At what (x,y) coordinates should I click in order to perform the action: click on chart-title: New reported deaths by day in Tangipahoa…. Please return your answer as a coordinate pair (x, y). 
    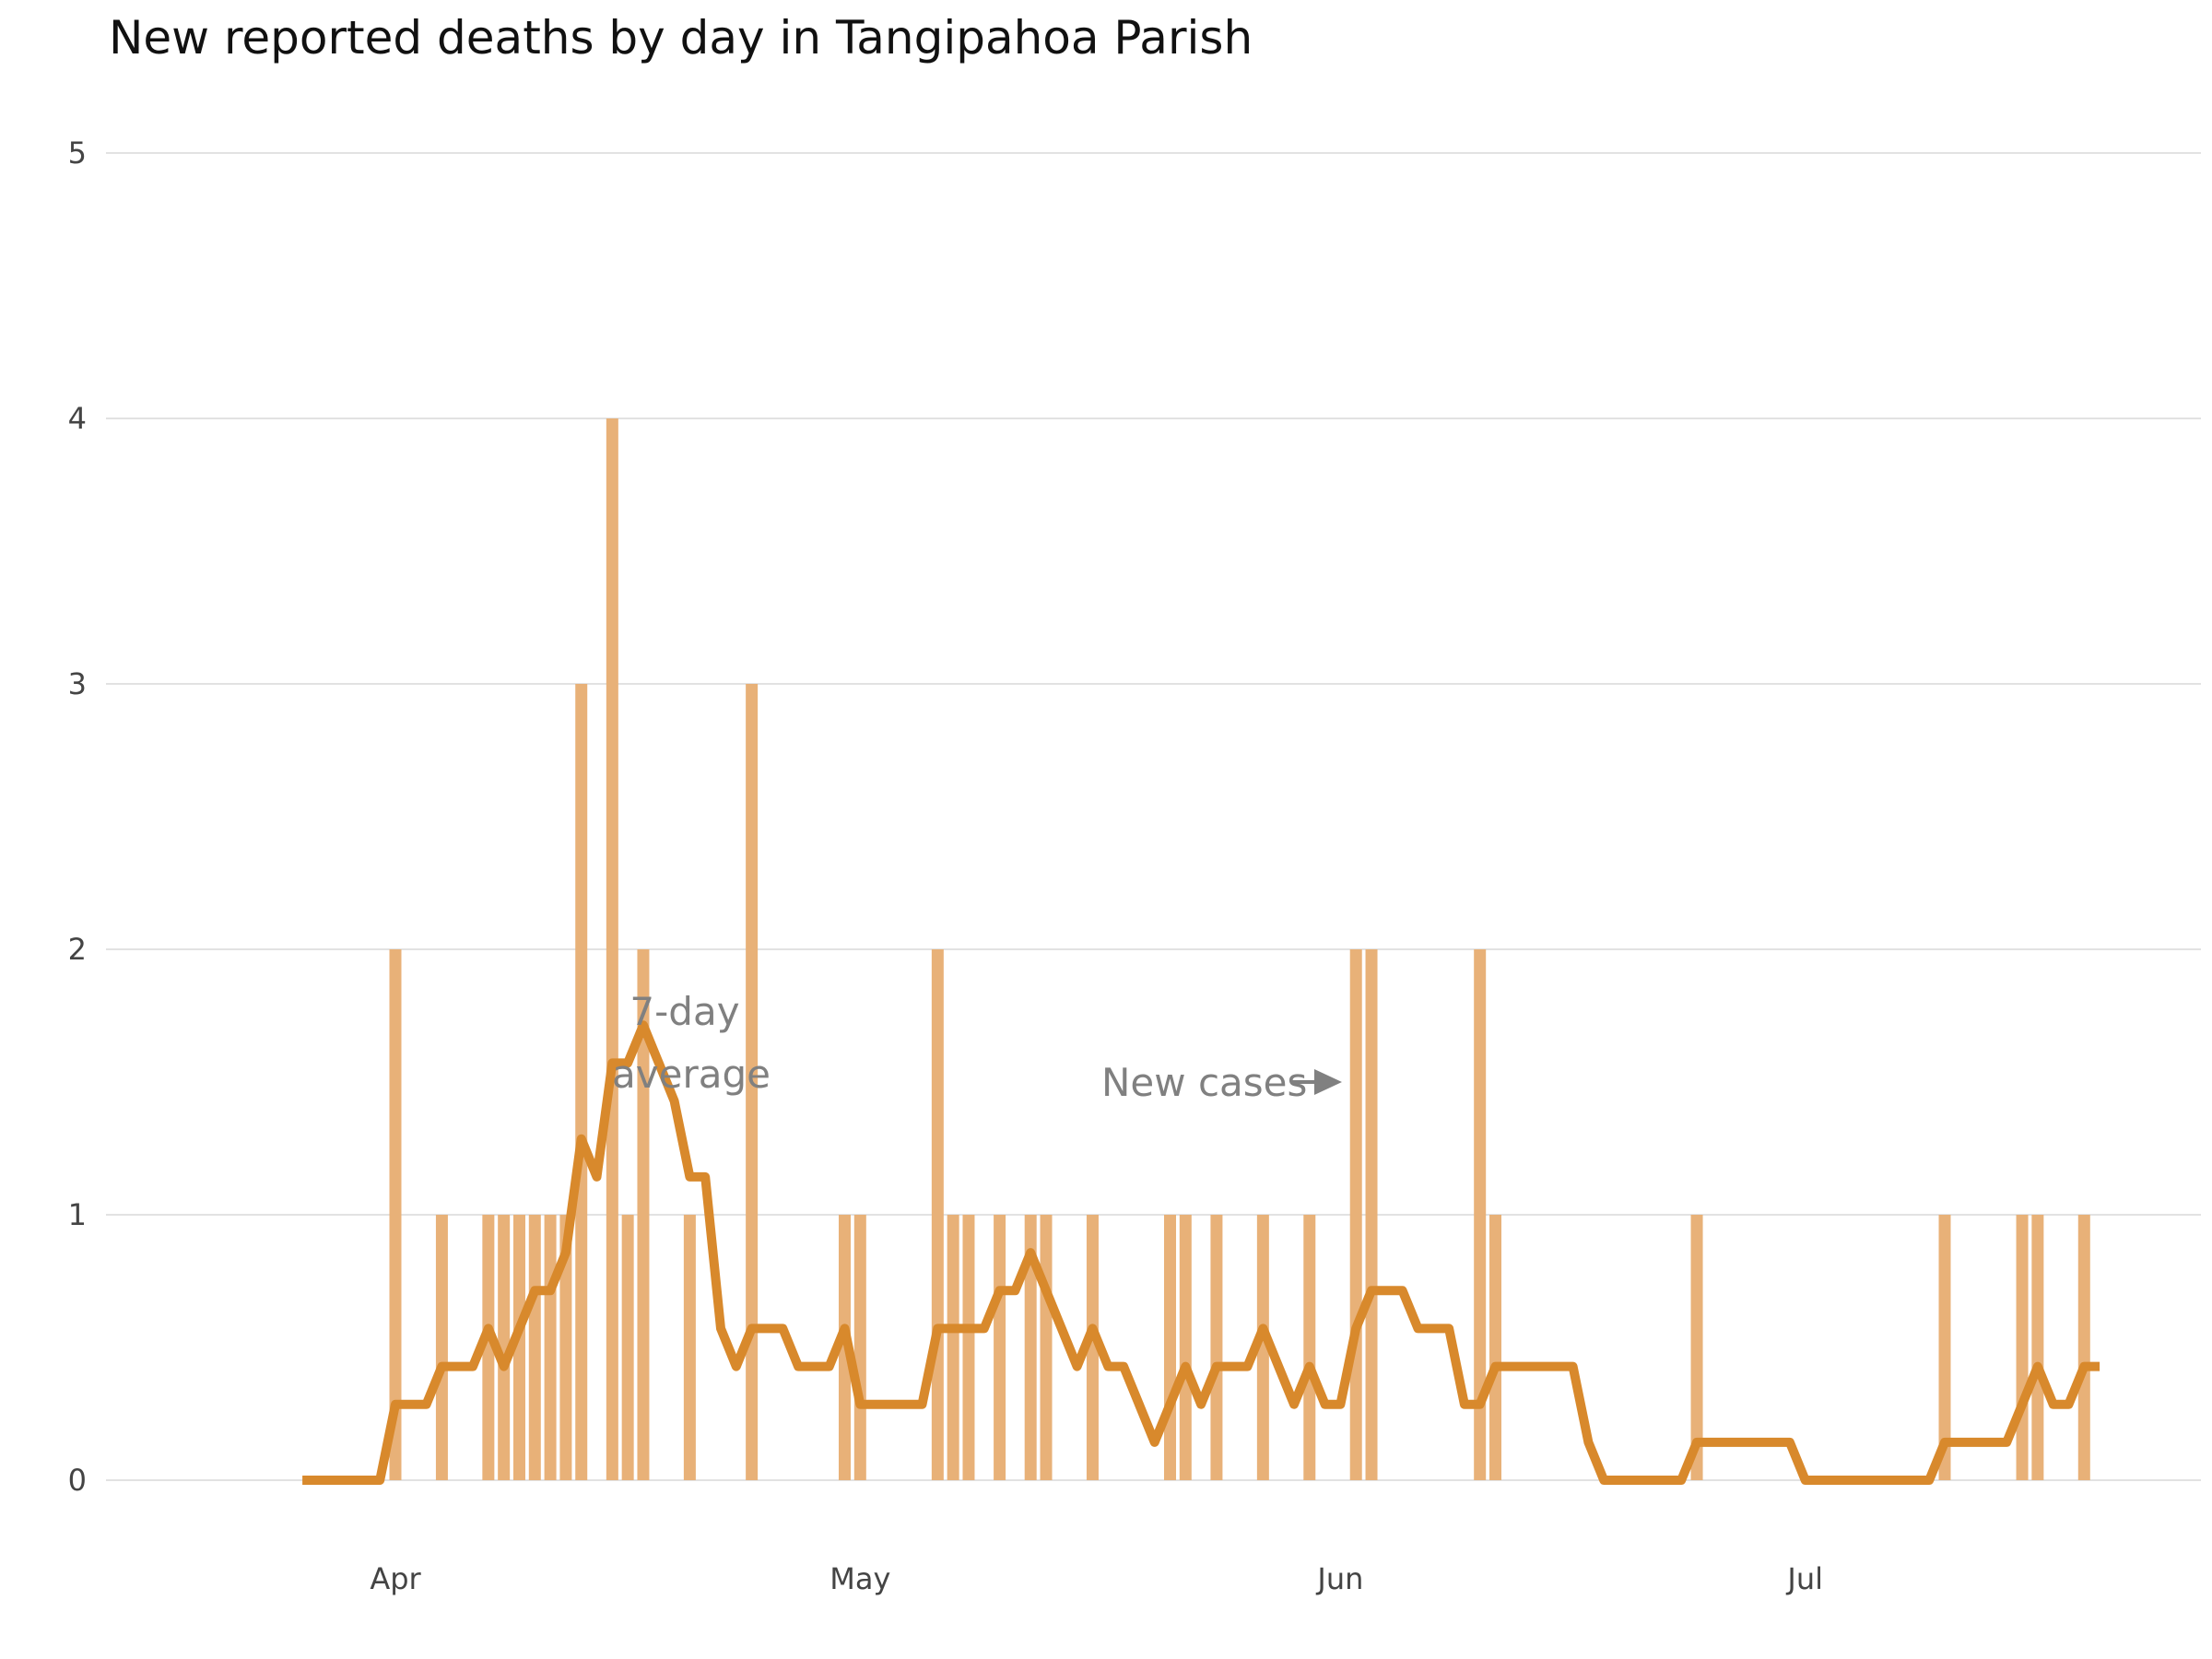
    Looking at the image, I should click on (681, 38).